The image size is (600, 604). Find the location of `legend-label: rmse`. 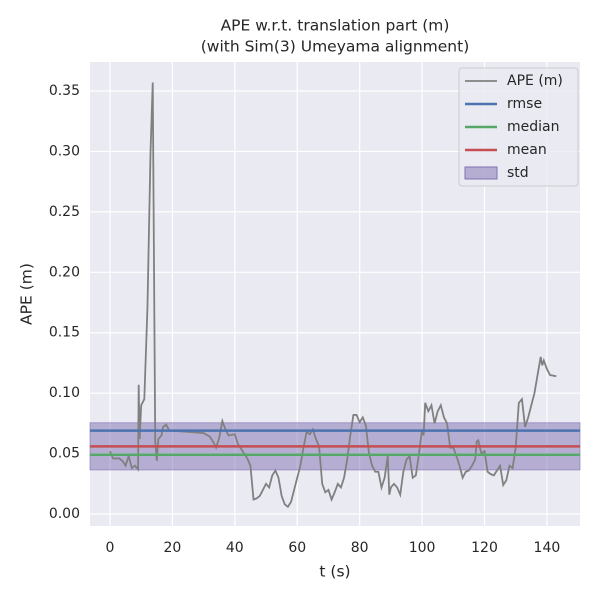

legend-label: rmse is located at coordinates (524, 104).